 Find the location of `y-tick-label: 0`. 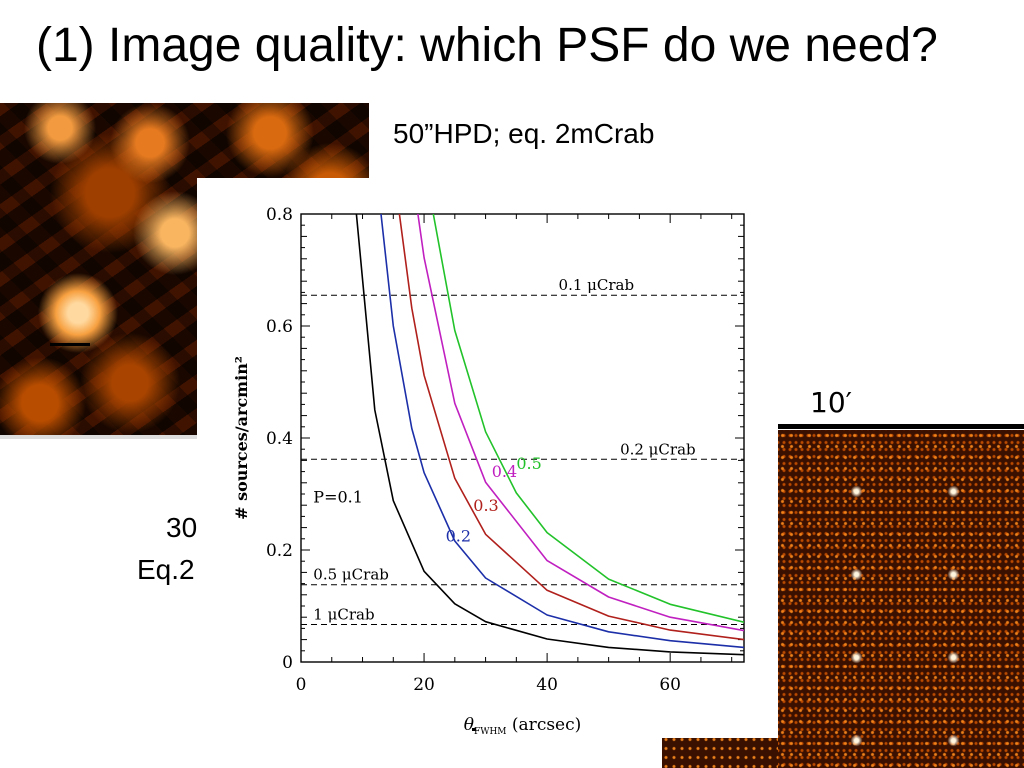

y-tick-label: 0 is located at coordinates (287, 663).